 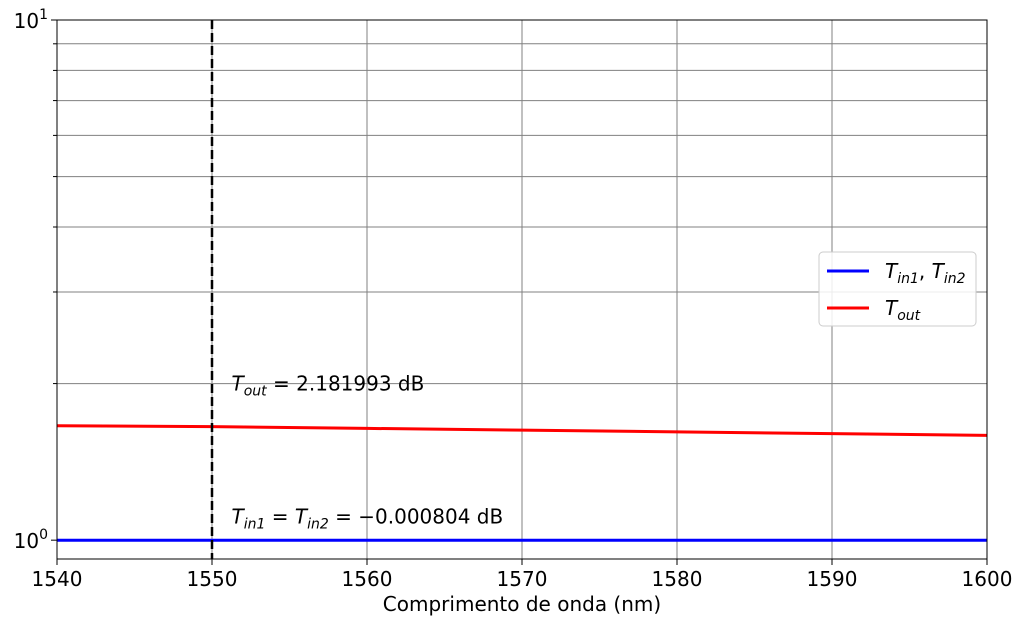 I want to click on x-tick-label: 1570, so click(x=522, y=579).